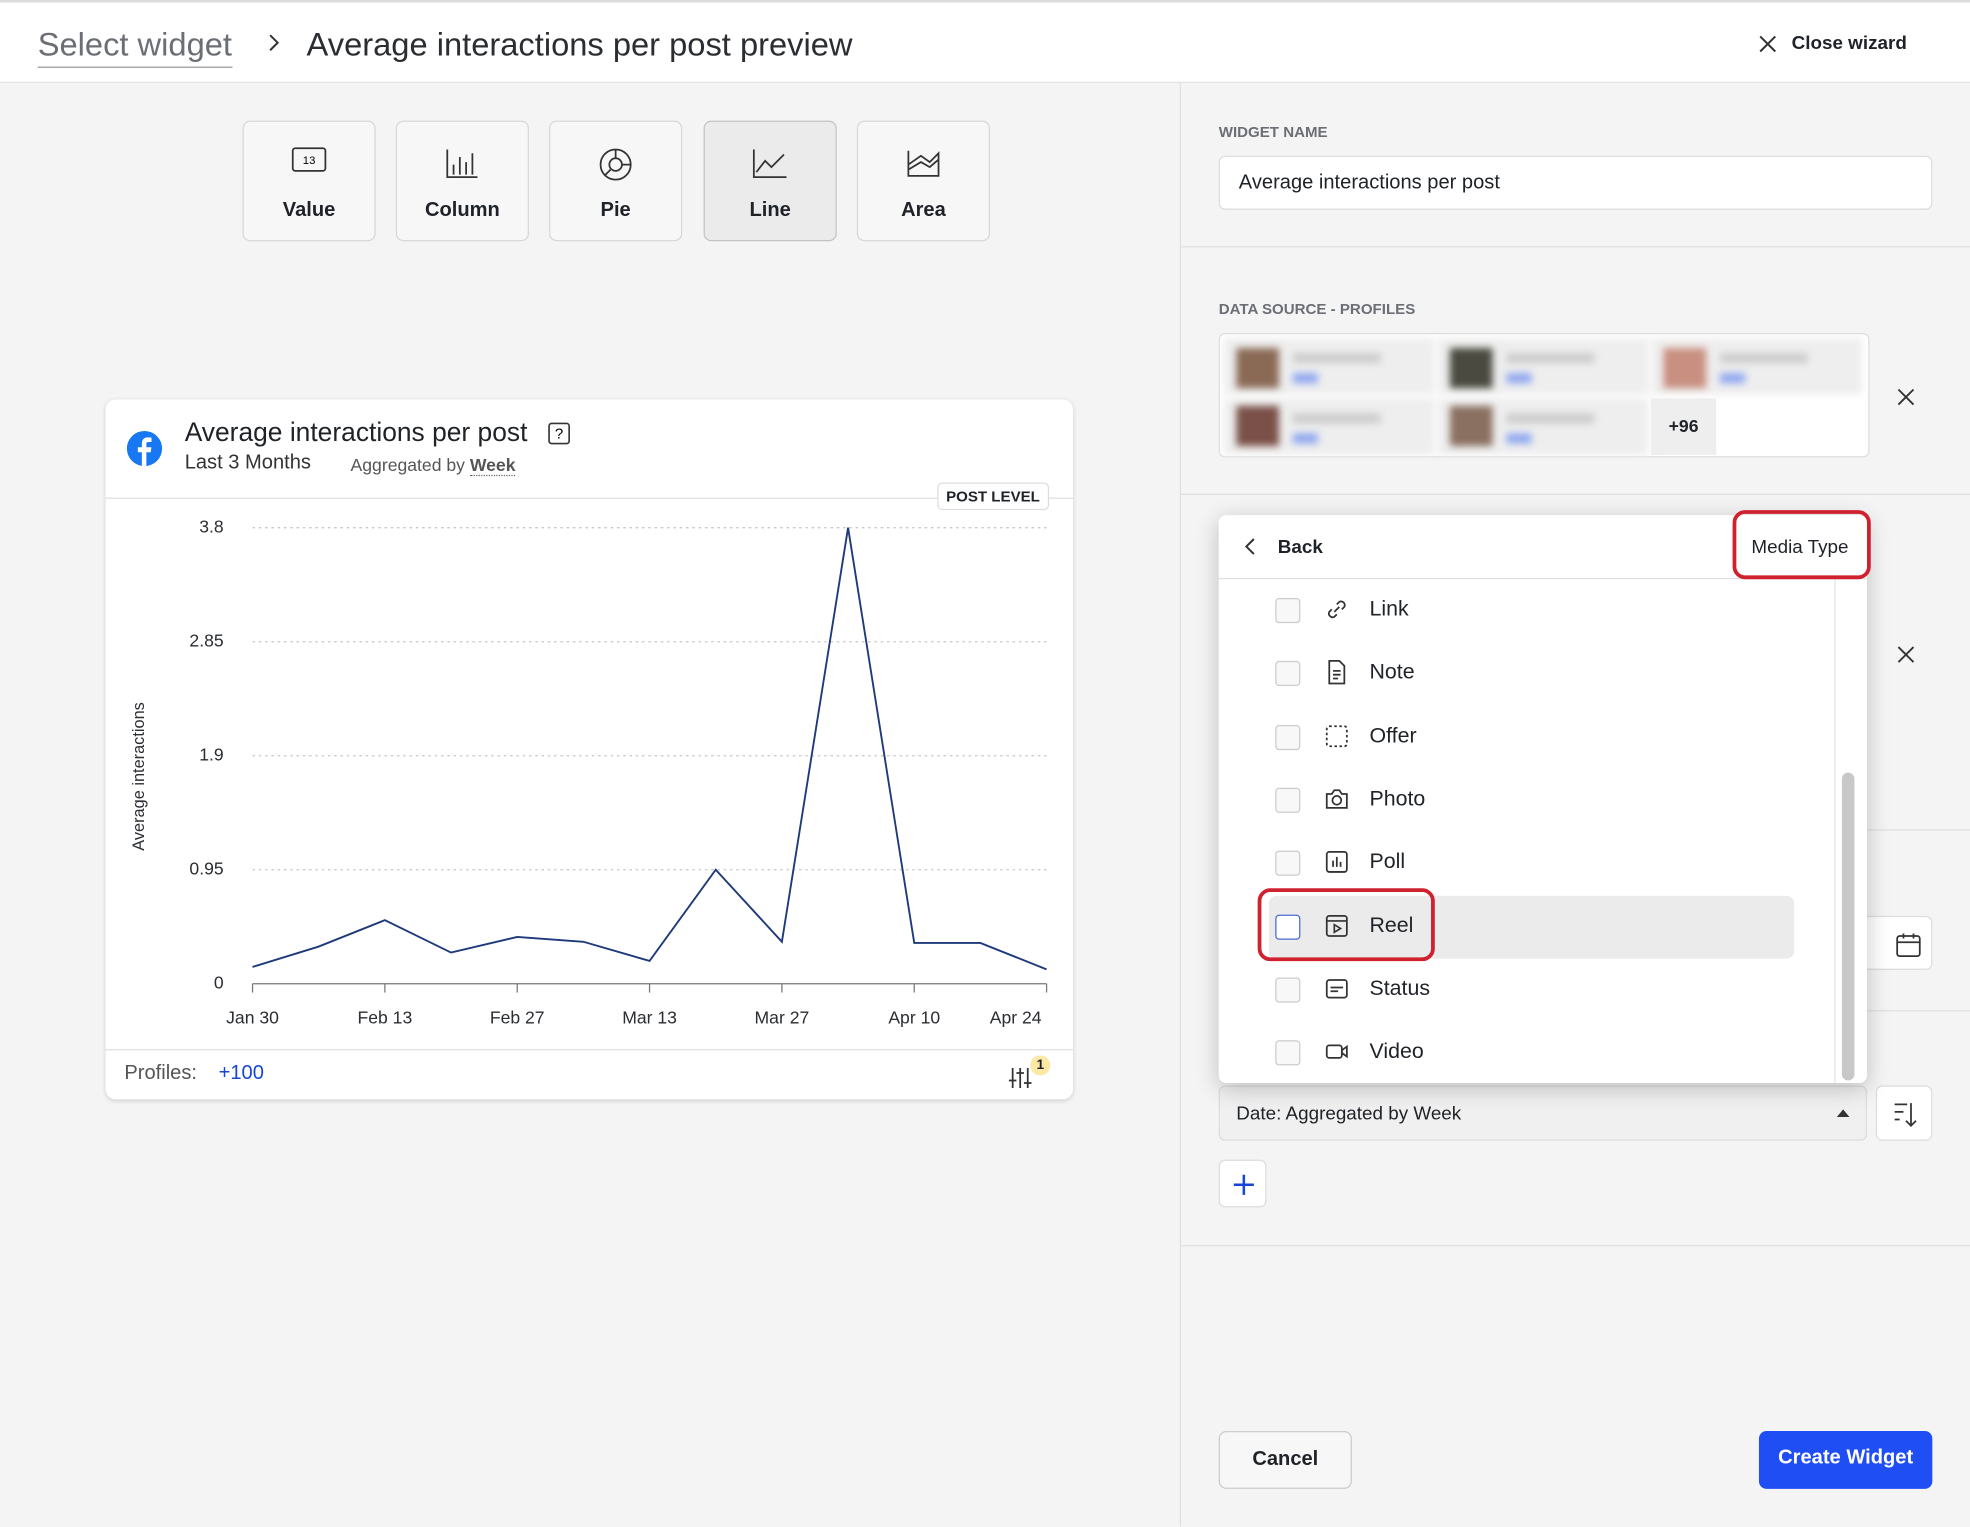 Image resolution: width=1970 pixels, height=1527 pixels. What do you see at coordinates (1527, 800) in the screenshot?
I see `option: Photo` at bounding box center [1527, 800].